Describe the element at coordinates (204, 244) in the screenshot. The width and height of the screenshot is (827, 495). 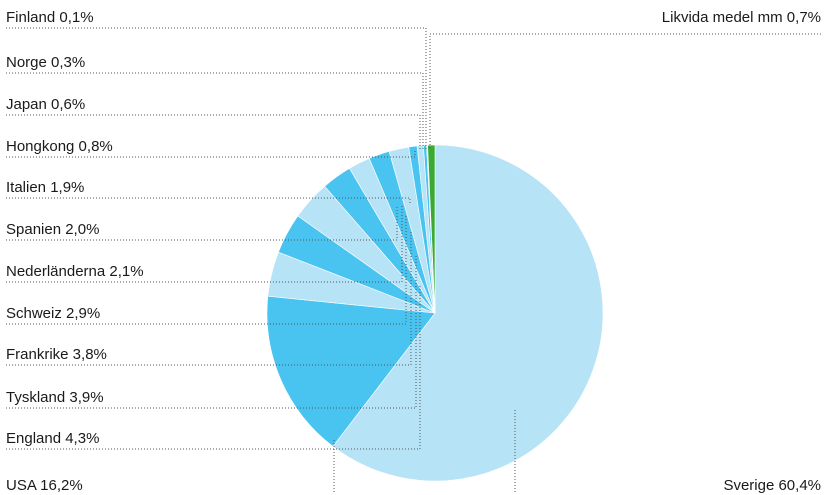
I see `leader-nederlanderna` at that location.